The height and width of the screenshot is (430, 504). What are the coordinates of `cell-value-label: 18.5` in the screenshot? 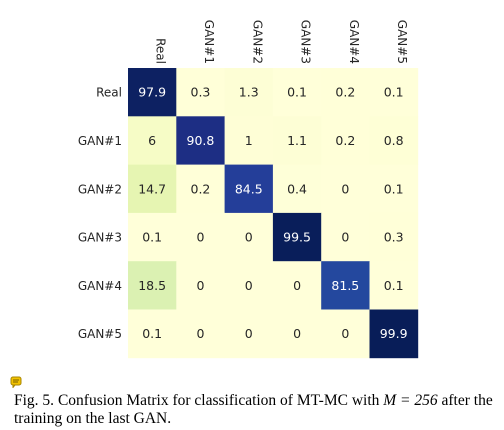 It's located at (152, 285).